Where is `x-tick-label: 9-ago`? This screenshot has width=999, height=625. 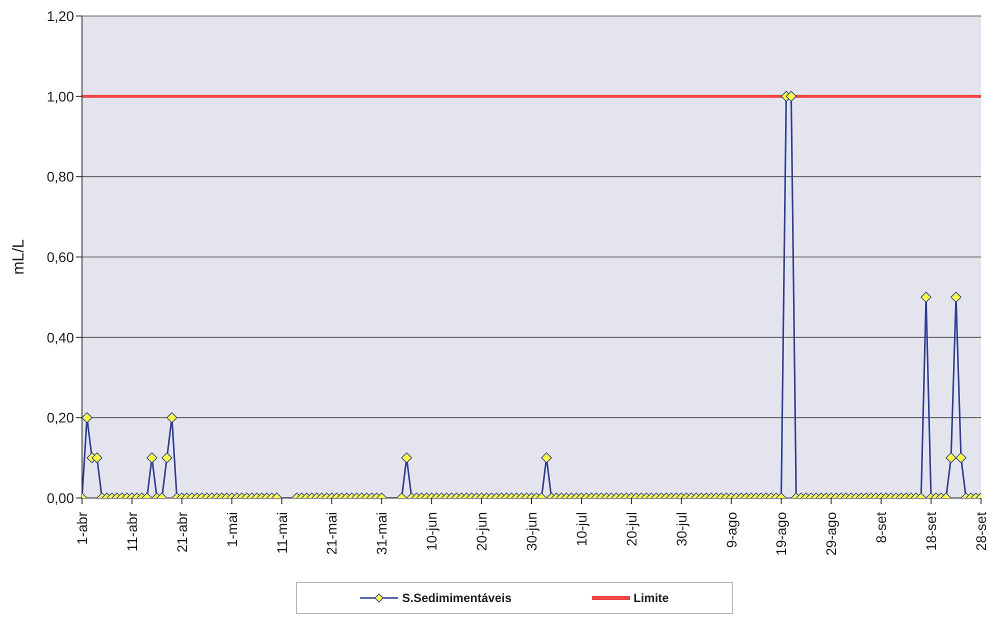
x-tick-label: 9-ago is located at coordinates (731, 530).